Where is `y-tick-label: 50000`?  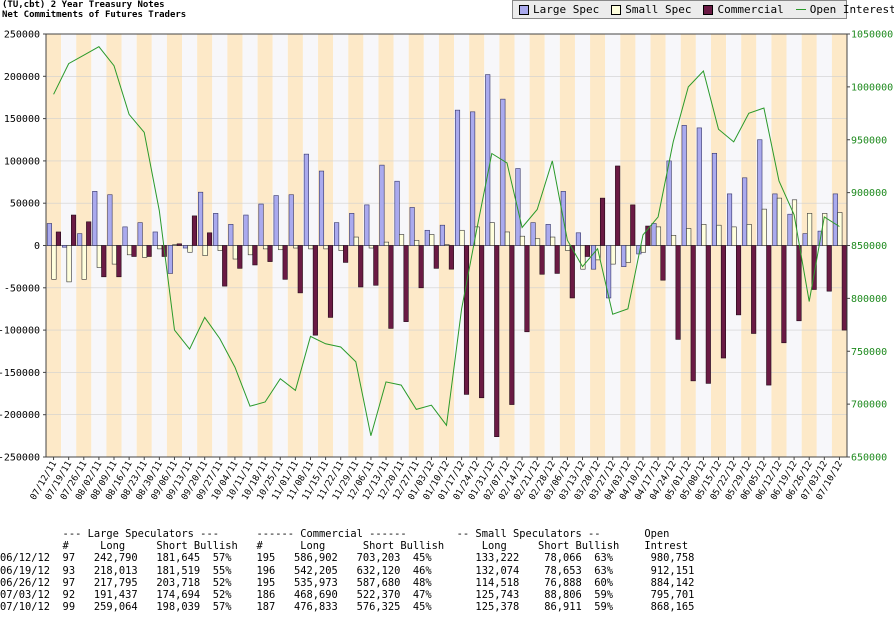 y-tick-label: 50000 is located at coordinates (25, 204).